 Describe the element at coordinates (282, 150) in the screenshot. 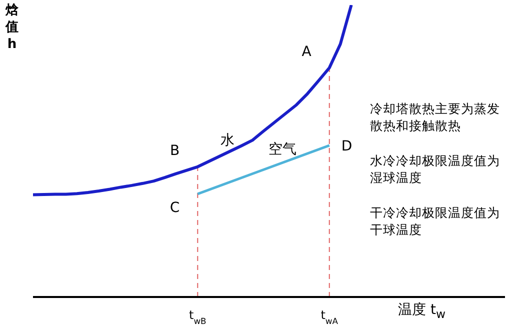

I see `series-label: 空气` at that location.